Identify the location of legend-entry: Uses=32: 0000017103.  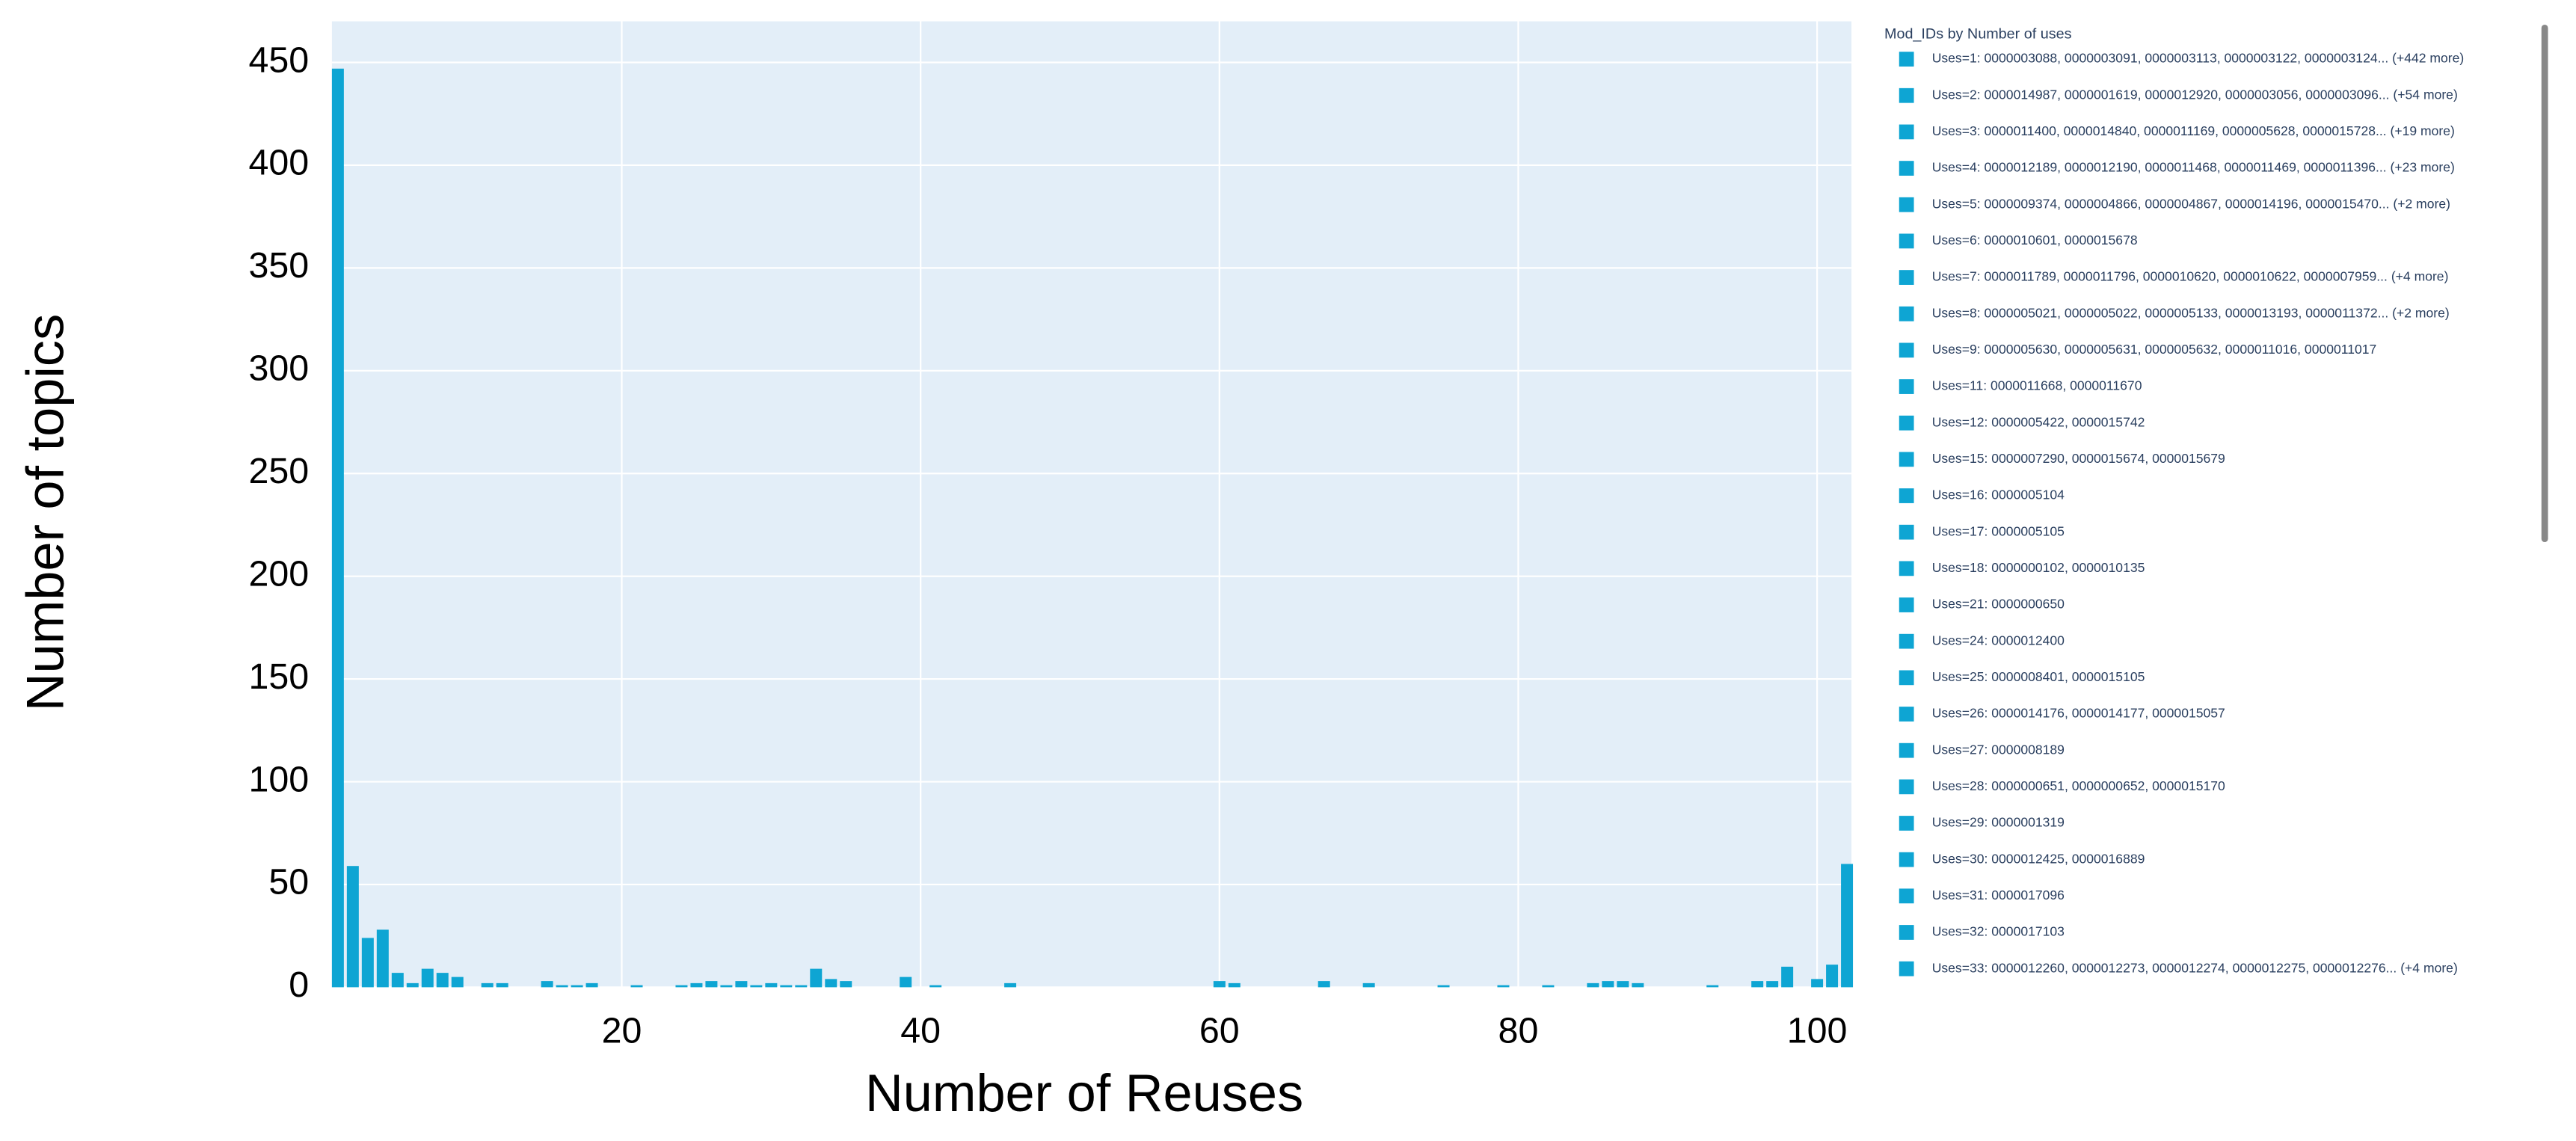
(1998, 931).